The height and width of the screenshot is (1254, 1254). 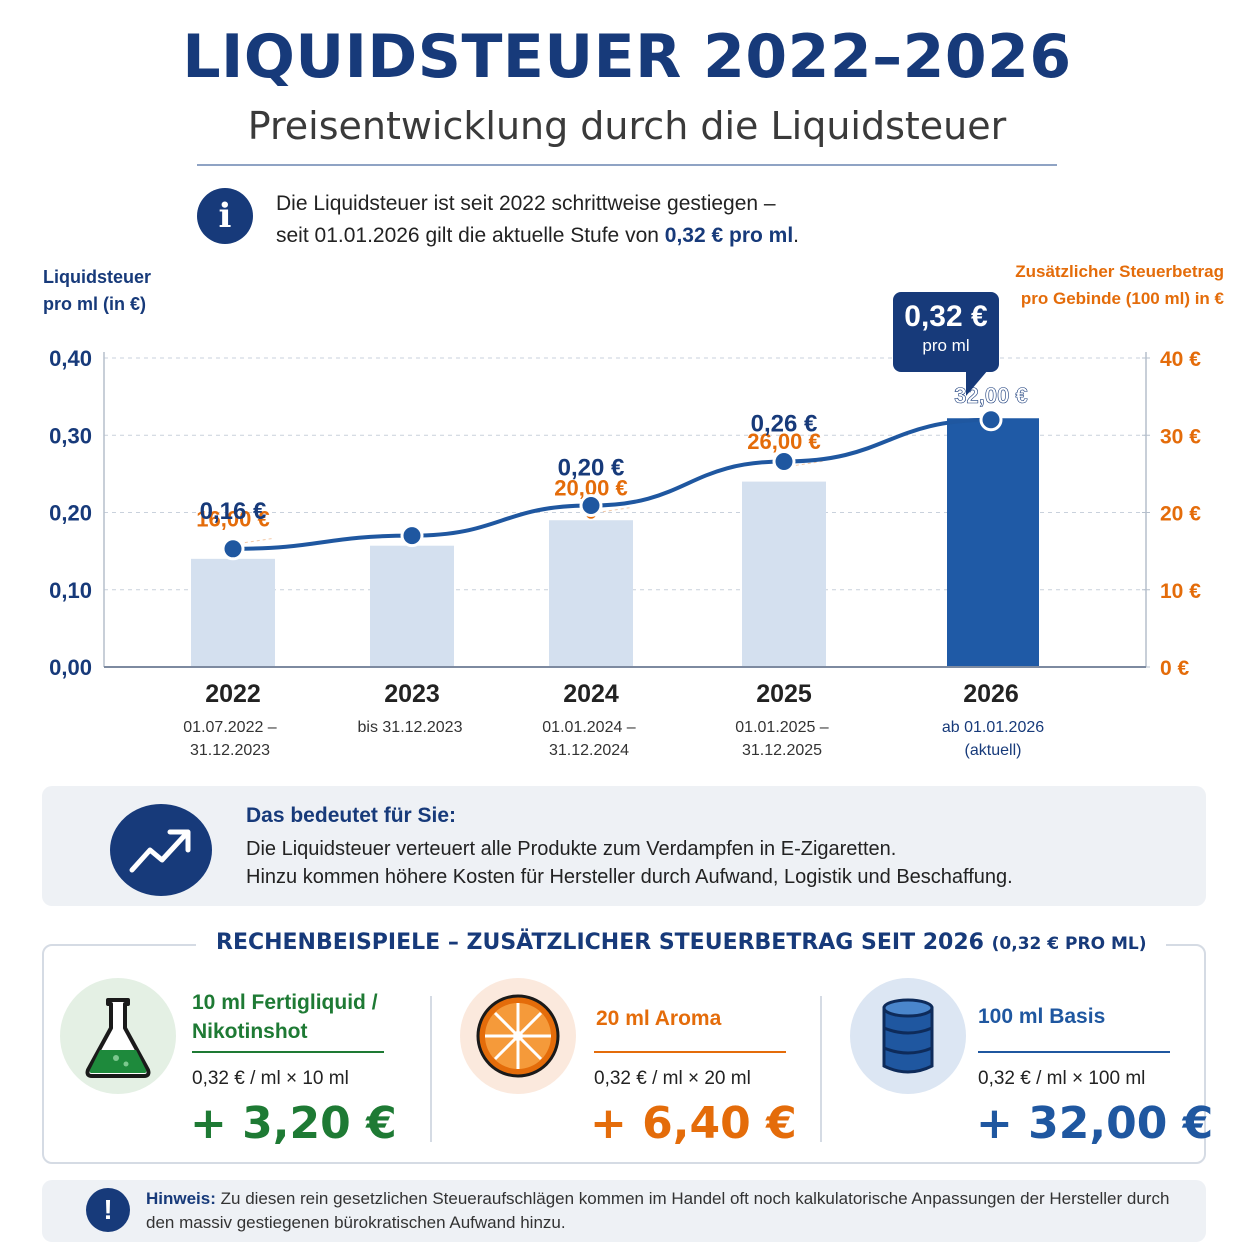 What do you see at coordinates (729, 235) in the screenshot?
I see `info-line-2-bold: 0,32 € pro ml` at bounding box center [729, 235].